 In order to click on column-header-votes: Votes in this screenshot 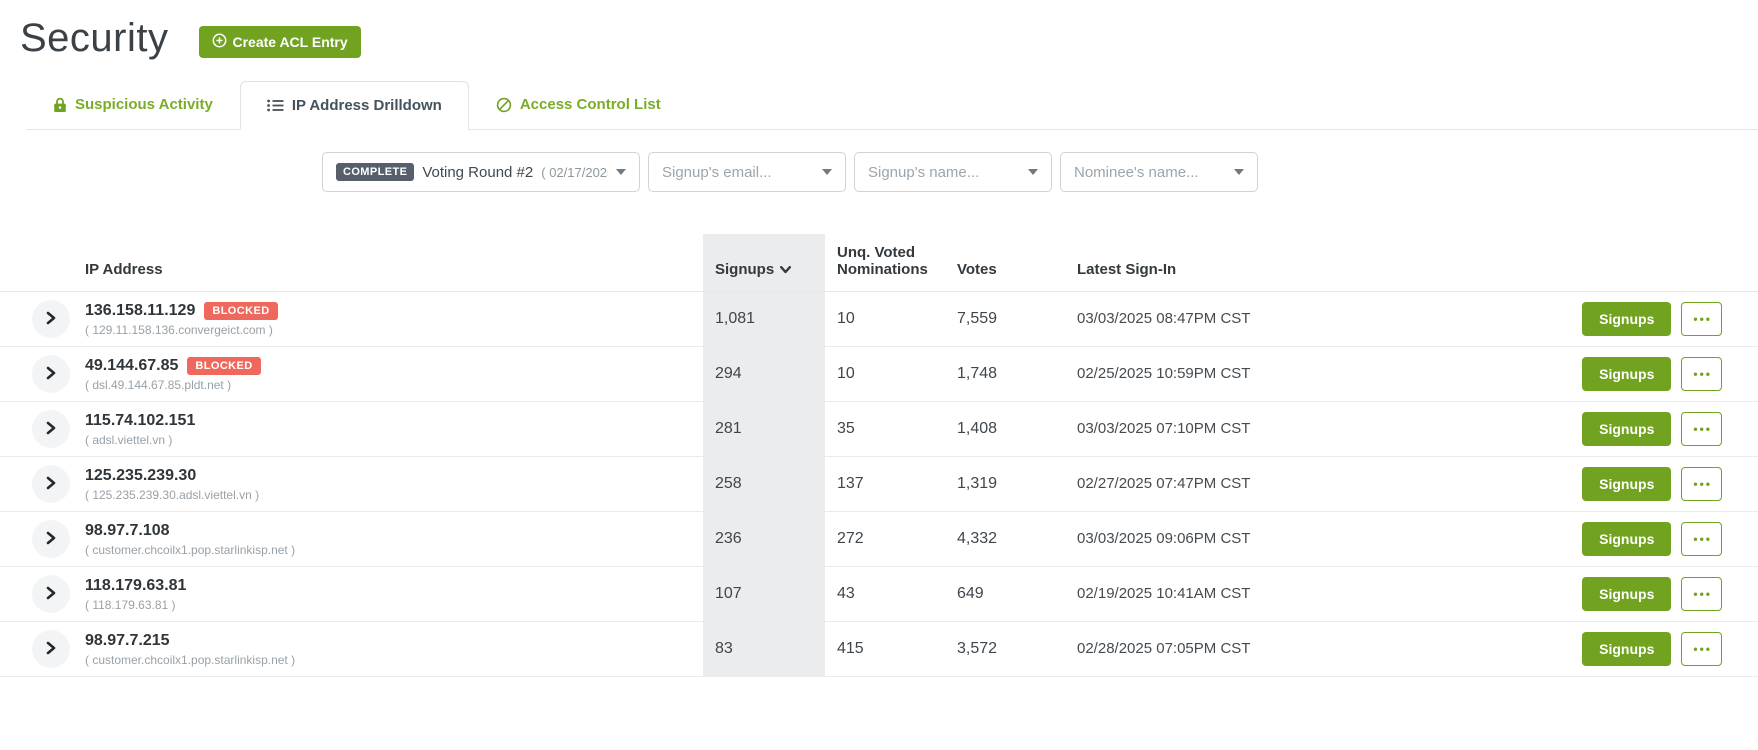, I will do `click(977, 269)`.